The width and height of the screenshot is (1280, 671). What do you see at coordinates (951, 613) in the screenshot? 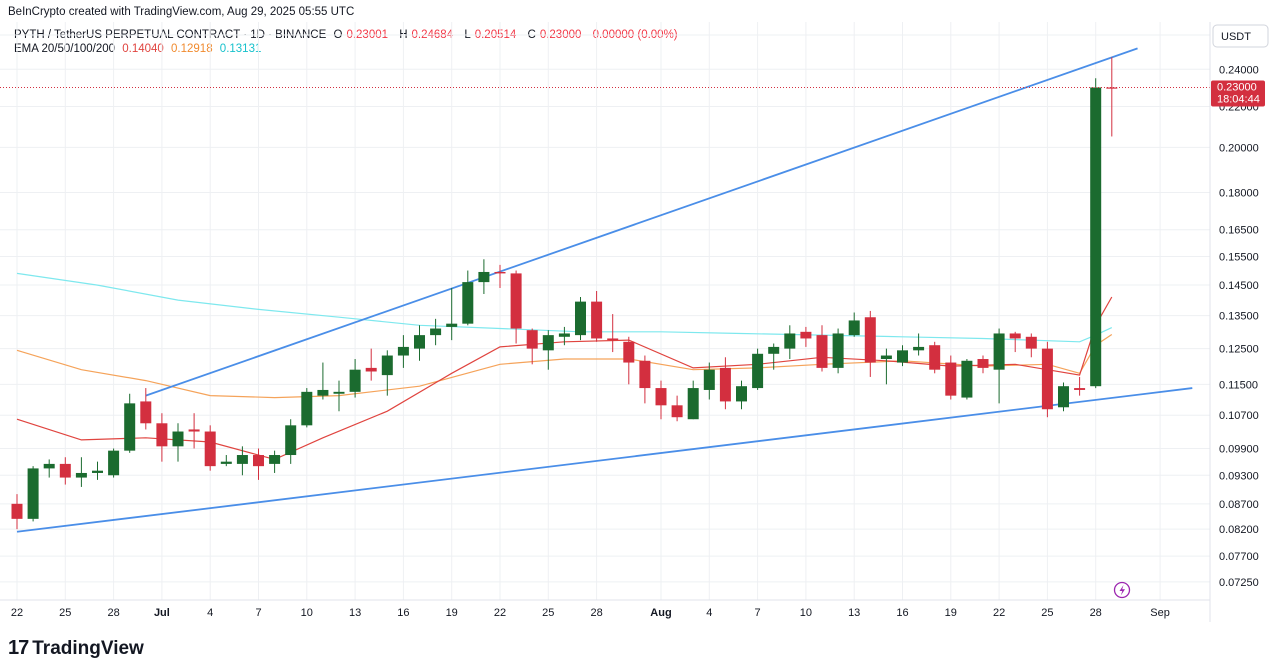
I see `time-tick-label: 19` at bounding box center [951, 613].